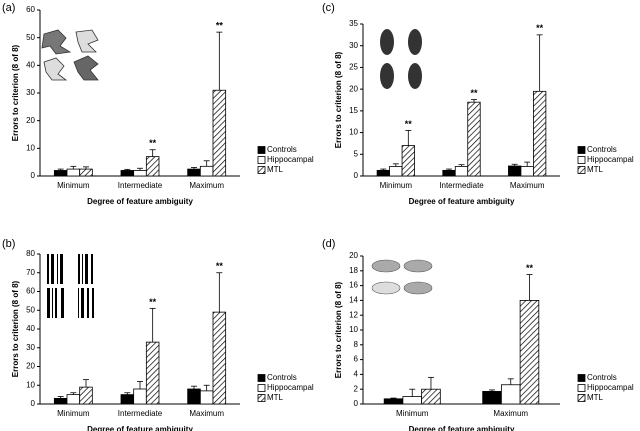 This screenshot has height=431, width=640. I want to click on y-tick-label: 30, so click(30, 347).